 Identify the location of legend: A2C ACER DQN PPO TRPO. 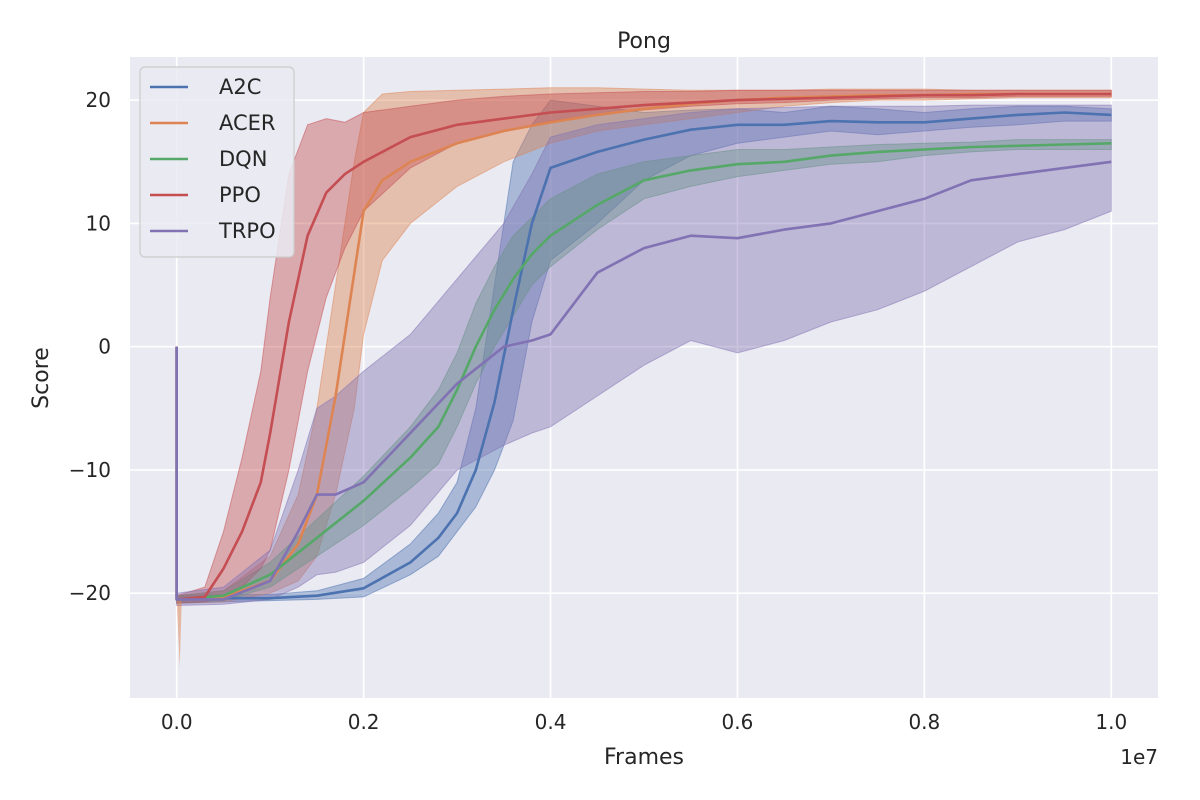
(217, 162).